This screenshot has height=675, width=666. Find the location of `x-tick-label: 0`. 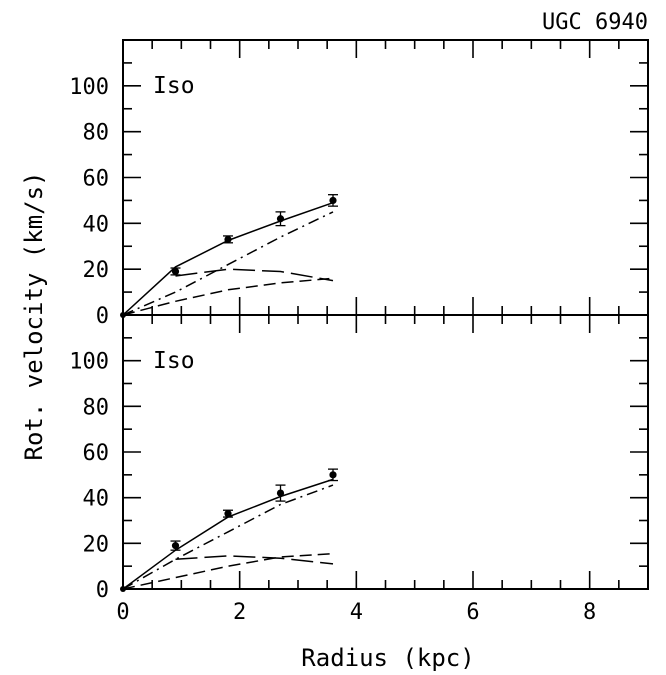

x-tick-label: 0 is located at coordinates (122, 612).